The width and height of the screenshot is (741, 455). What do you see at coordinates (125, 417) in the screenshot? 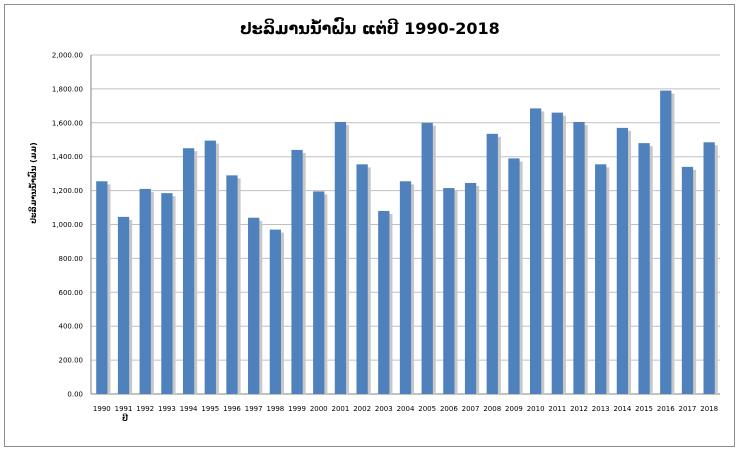
I see `x-axis-label: ປີ` at bounding box center [125, 417].